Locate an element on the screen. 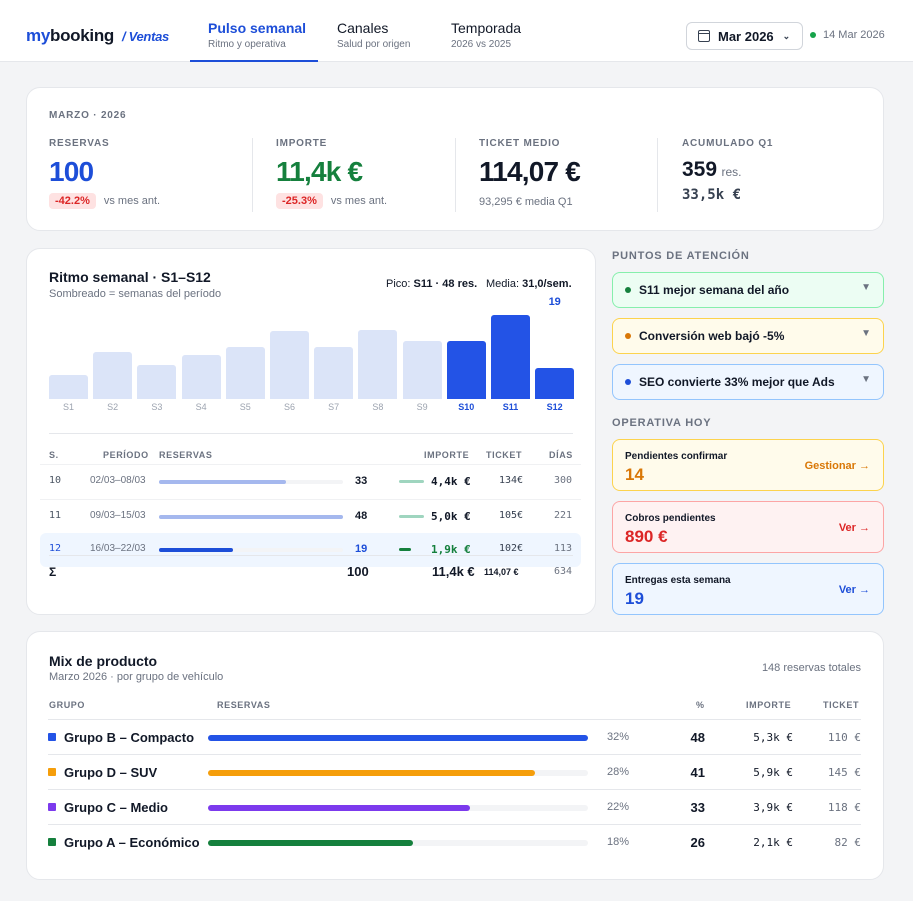 The image size is (913, 901). table-row: 11 09/03–15/03 48 5,0k € 105€ 221 is located at coordinates (310, 515).